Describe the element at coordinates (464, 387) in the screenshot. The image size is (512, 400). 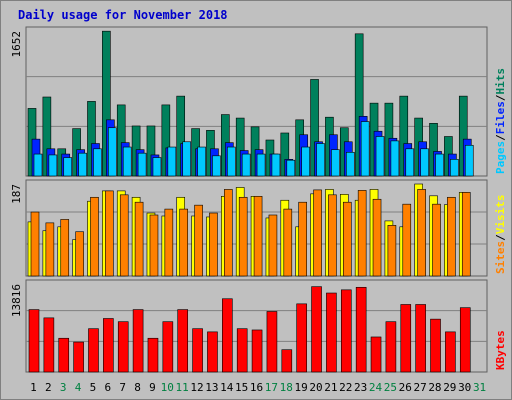
I see `x-tick-label: 30` at that location.